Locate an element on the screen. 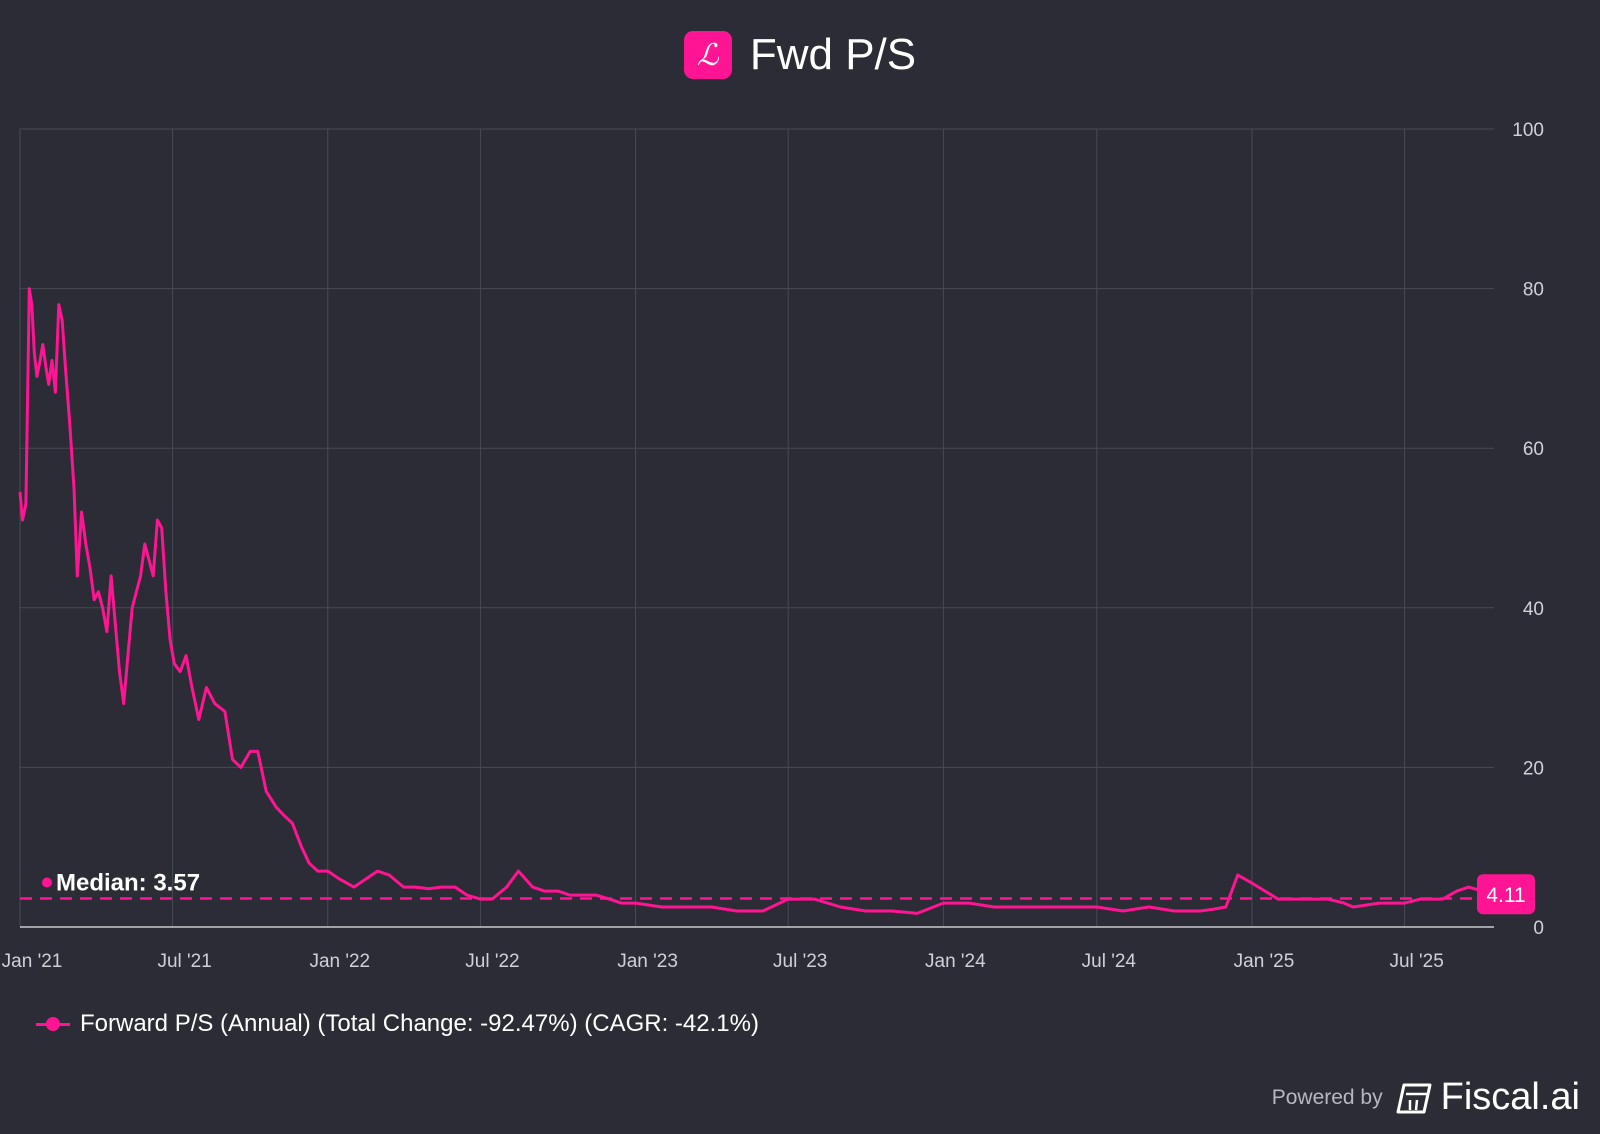 The image size is (1600, 1134). fiscal-logo-icon is located at coordinates (1414, 1098).